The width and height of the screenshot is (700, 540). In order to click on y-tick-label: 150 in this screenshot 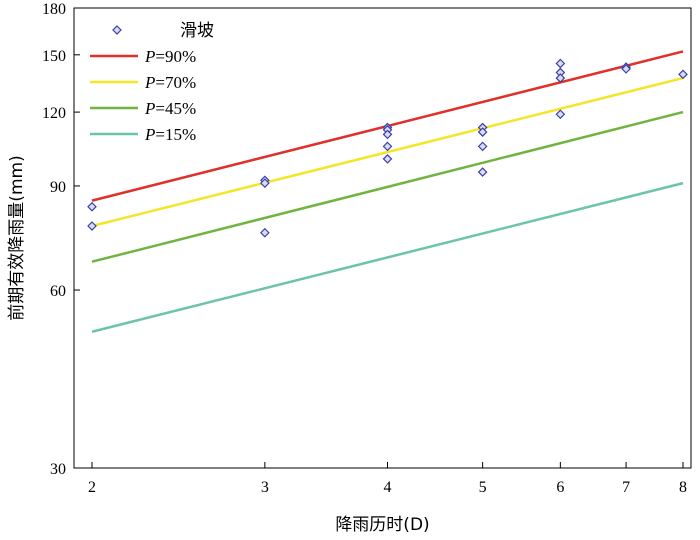, I will do `click(54, 56)`.